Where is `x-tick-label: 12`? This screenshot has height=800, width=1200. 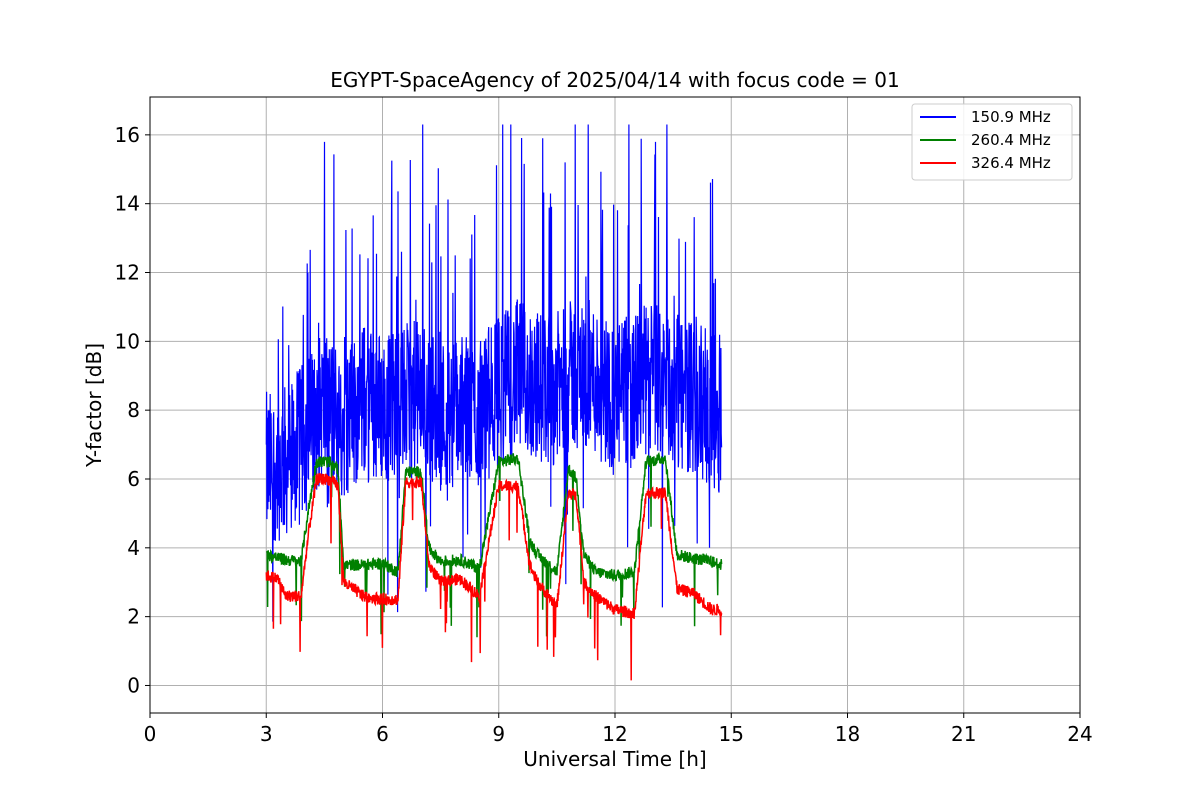 x-tick-label: 12 is located at coordinates (614, 734).